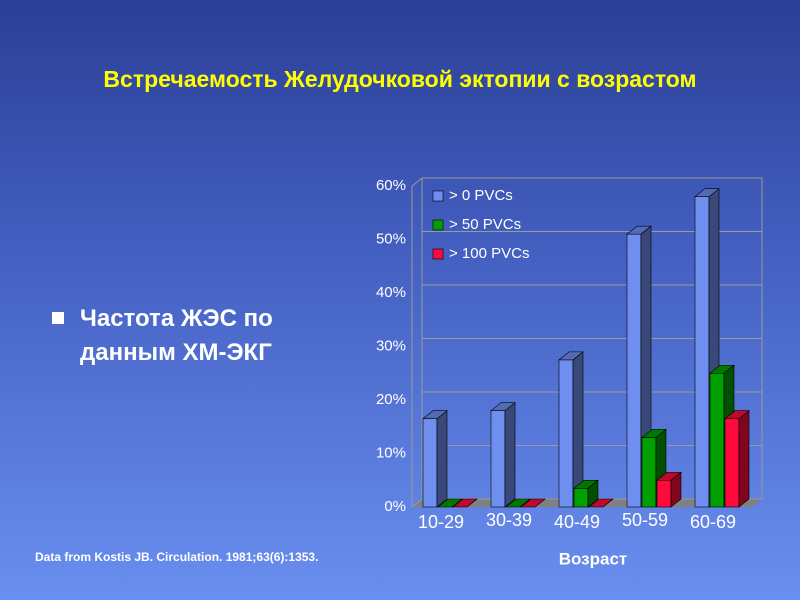  I want to click on bullet-marker, so click(58, 318).